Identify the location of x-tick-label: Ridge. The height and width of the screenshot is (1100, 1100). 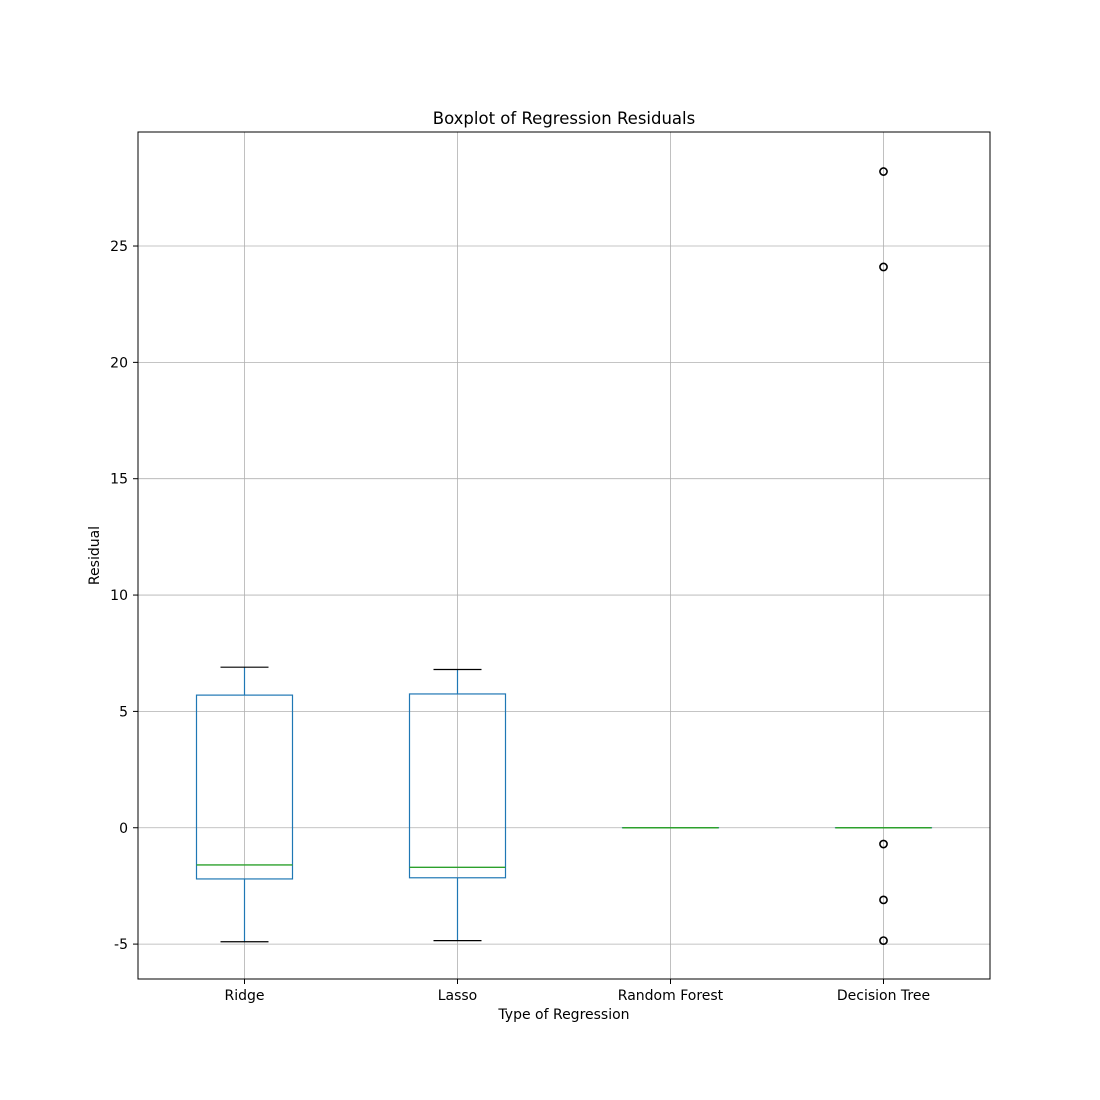
(244, 996).